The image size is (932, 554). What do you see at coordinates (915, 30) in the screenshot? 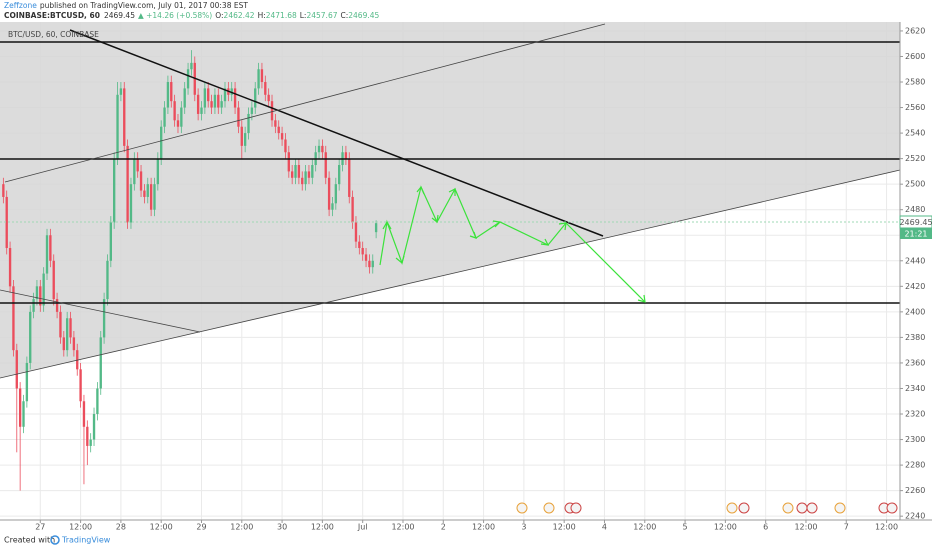
I see `y-tick-label: 2620` at bounding box center [915, 30].